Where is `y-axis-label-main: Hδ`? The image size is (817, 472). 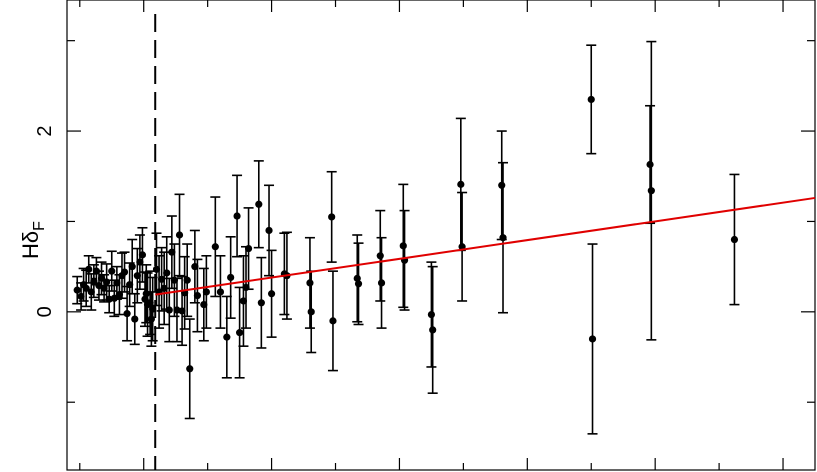 y-axis-label-main: Hδ is located at coordinates (30, 245).